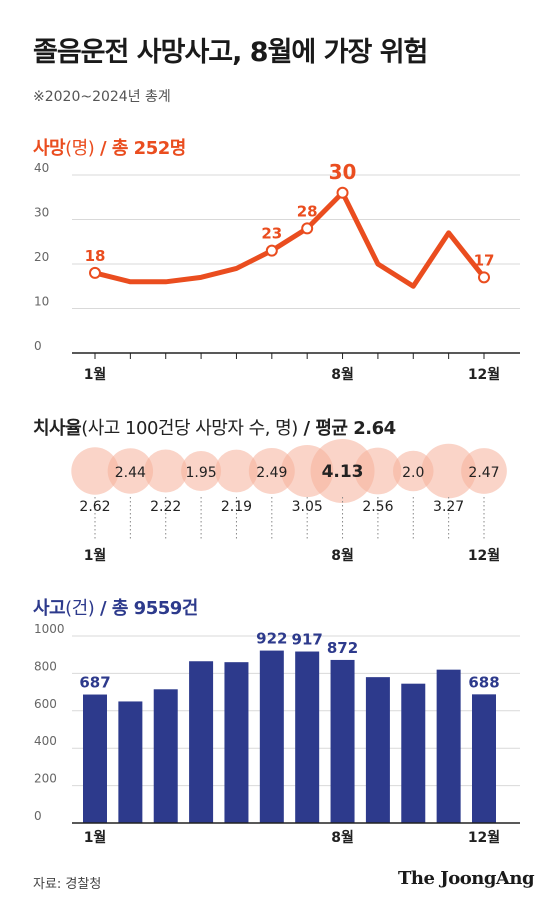 Image resolution: width=560 pixels, height=913 pixels. I want to click on rate-title-main: 치사율, so click(57, 428).